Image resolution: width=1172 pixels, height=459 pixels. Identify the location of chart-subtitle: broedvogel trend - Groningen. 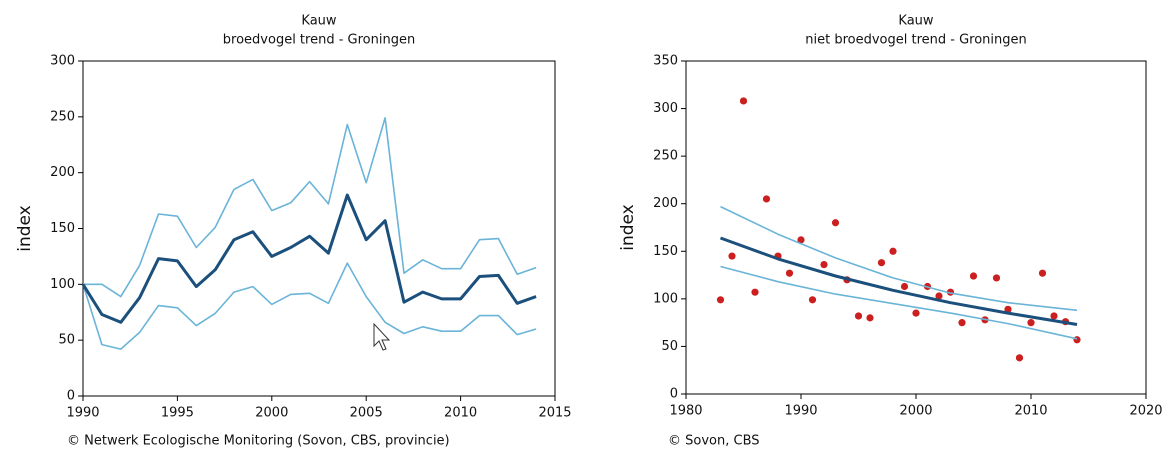
(319, 40).